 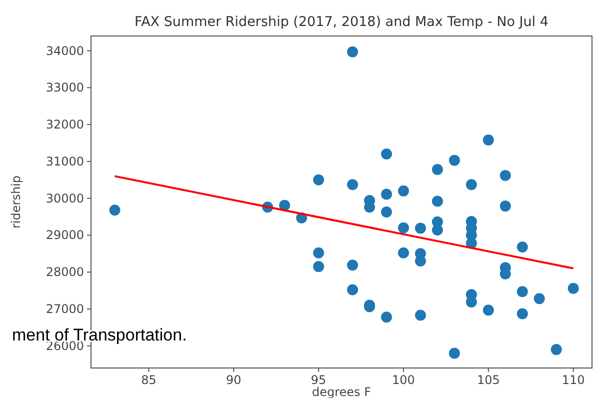 What do you see at coordinates (65, 272) in the screenshot?
I see `y-tick-label: 28000` at bounding box center [65, 272].